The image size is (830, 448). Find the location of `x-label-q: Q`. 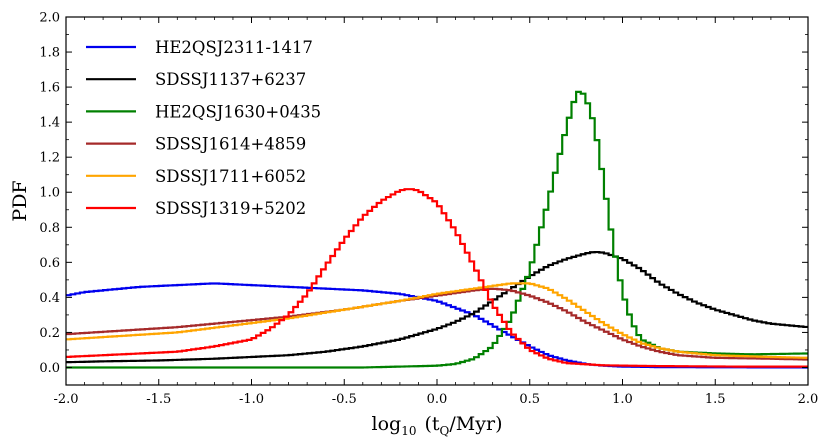

x-label-q: Q is located at coordinates (445, 431).